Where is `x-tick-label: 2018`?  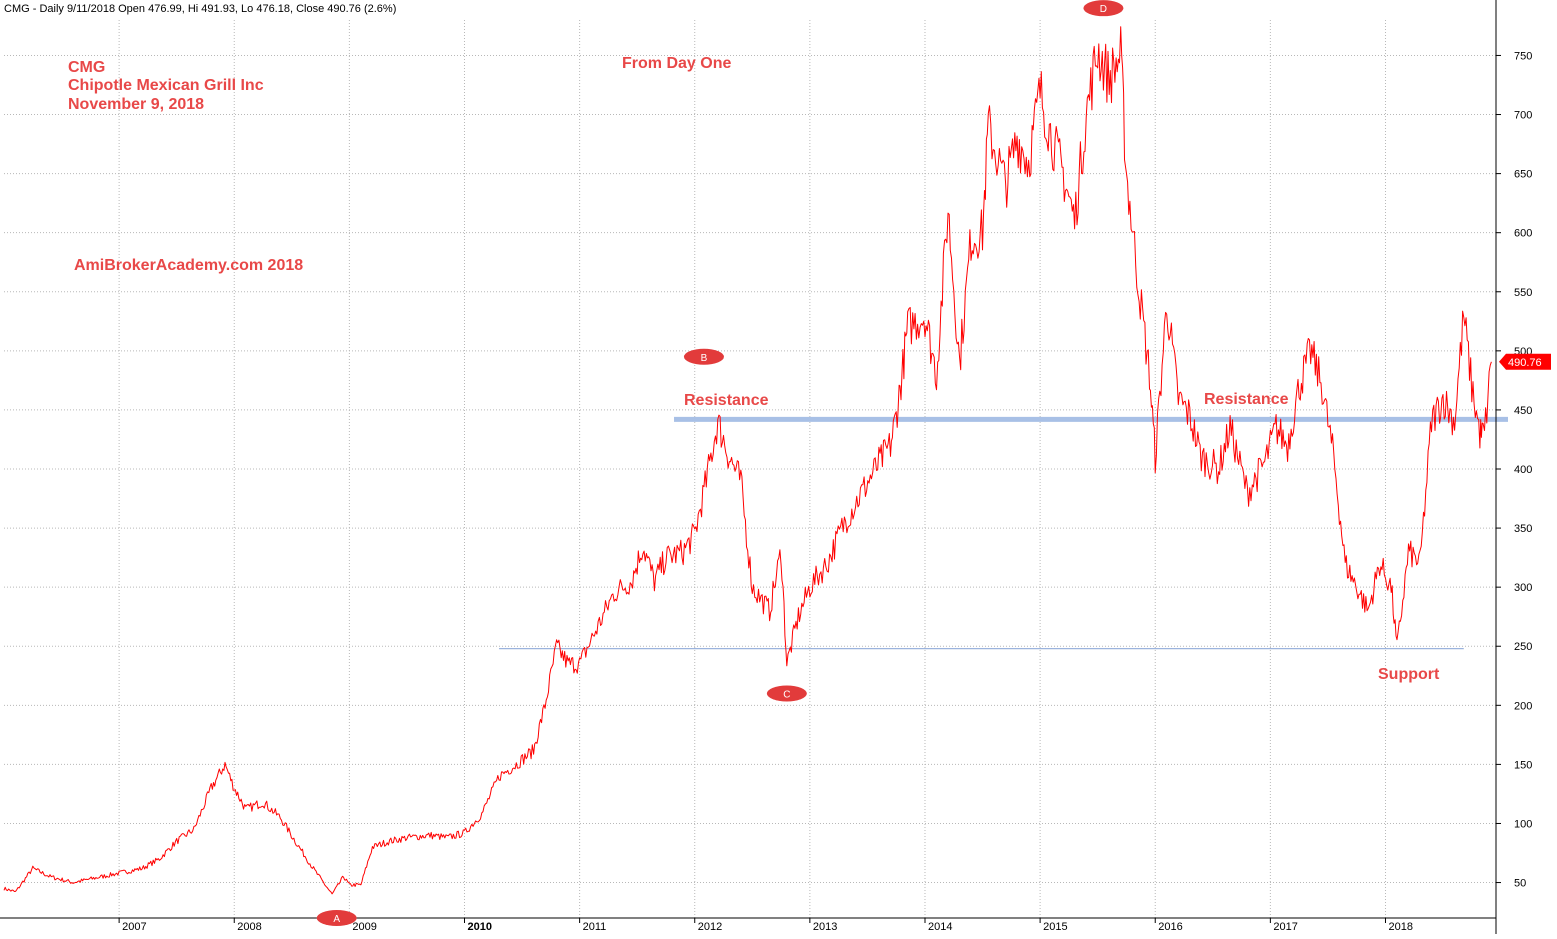 x-tick-label: 2018 is located at coordinates (1400, 927).